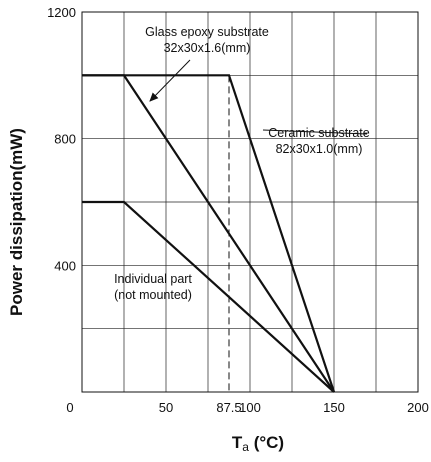 This screenshot has width=431, height=462. I want to click on x-axis-label: Ta (°C), so click(258, 443).